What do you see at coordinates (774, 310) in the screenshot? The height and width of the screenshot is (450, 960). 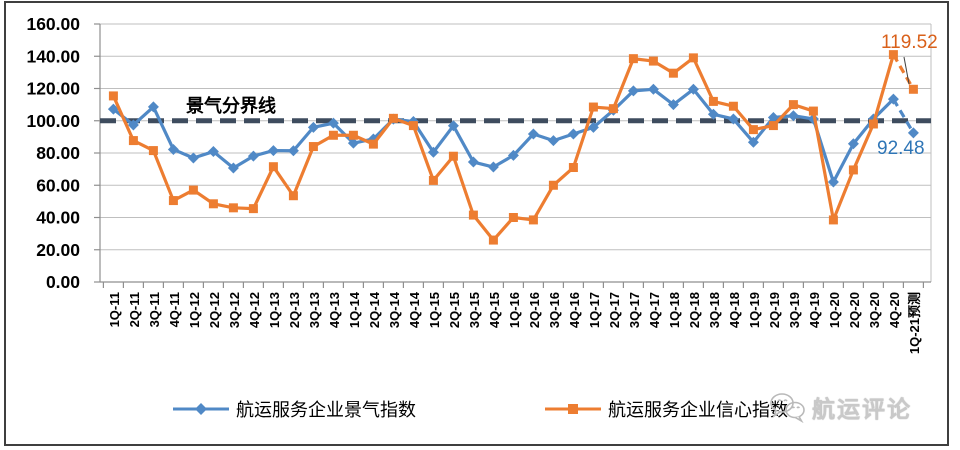 I see `svg-text: 2Q-19` at bounding box center [774, 310].